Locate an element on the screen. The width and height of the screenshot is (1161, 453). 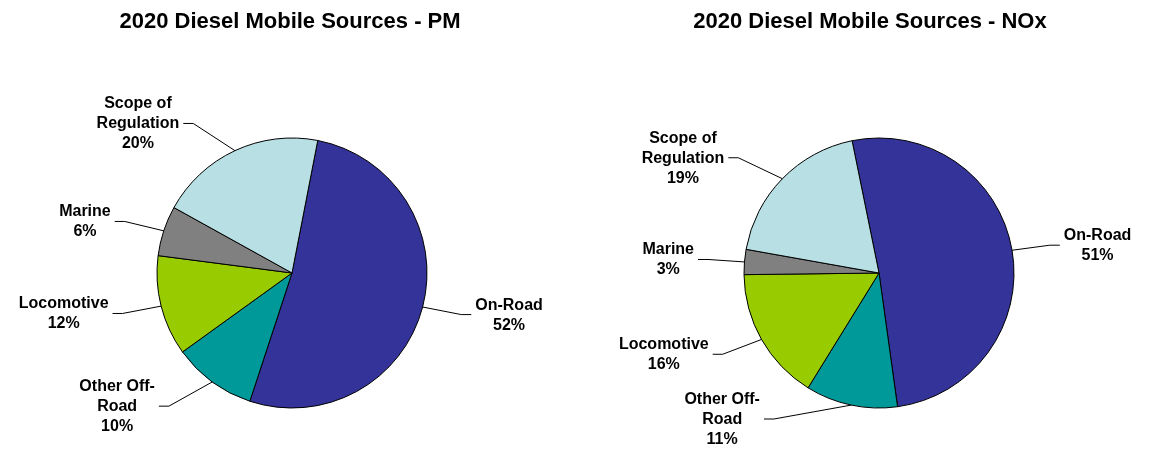
chart-title: 2020 Diesel Mobile Sources - PM is located at coordinates (290, 20).